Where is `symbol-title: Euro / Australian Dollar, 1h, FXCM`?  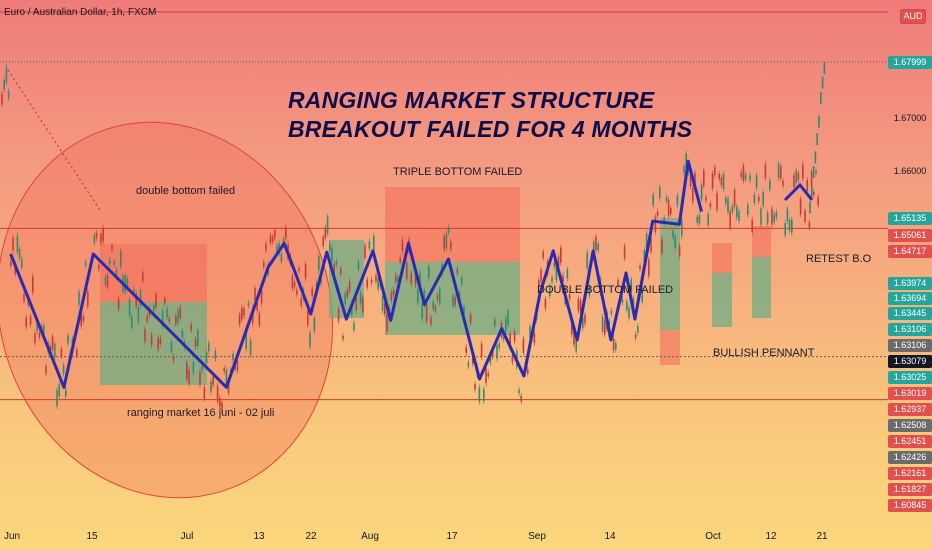 symbol-title: Euro / Australian Dollar, 1h, FXCM is located at coordinates (80, 12).